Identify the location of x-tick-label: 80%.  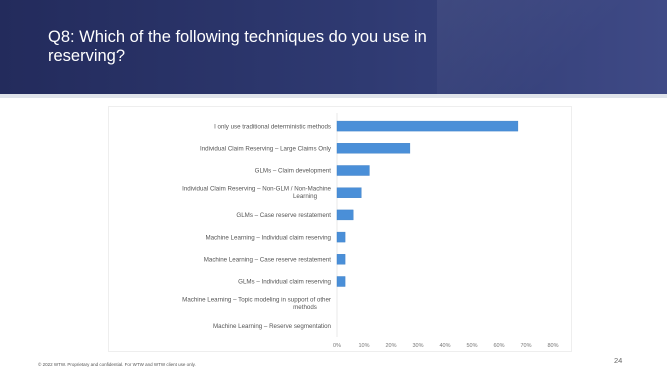
(552, 346).